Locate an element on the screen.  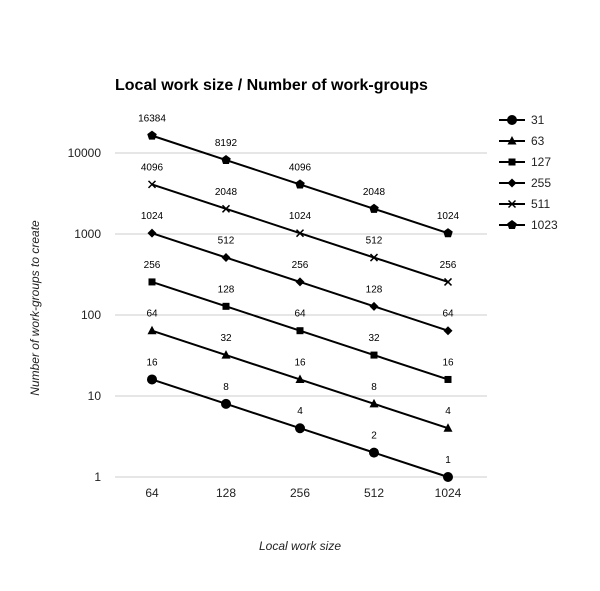
data-label: 1 is located at coordinates (448, 460).